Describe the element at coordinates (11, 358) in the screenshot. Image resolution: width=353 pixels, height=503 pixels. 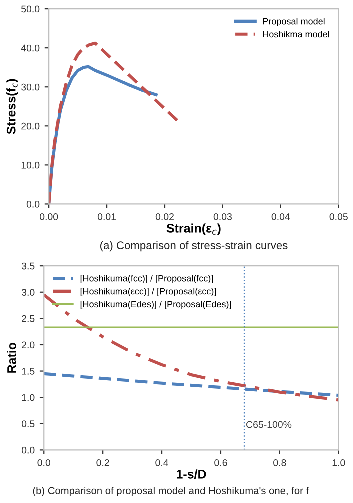
I see `y-axis-title: Ratio` at that location.